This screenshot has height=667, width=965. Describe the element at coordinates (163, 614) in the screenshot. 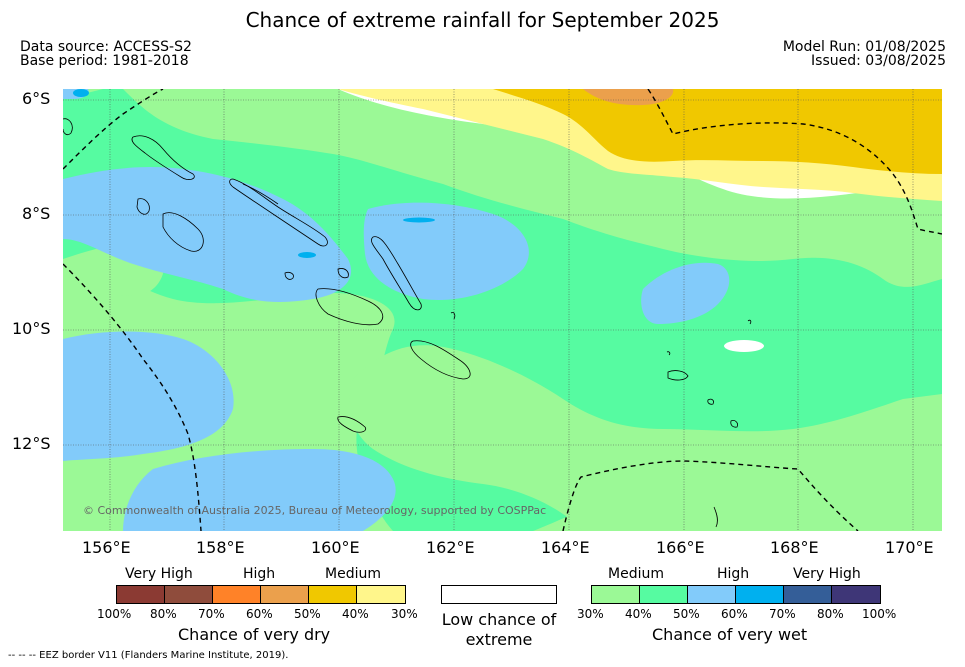

I see `dry-tick: 80%` at that location.